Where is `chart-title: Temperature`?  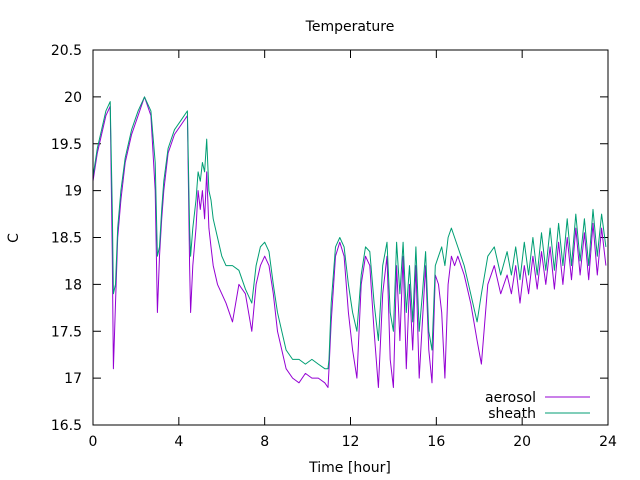
chart-title: Temperature is located at coordinates (350, 27).